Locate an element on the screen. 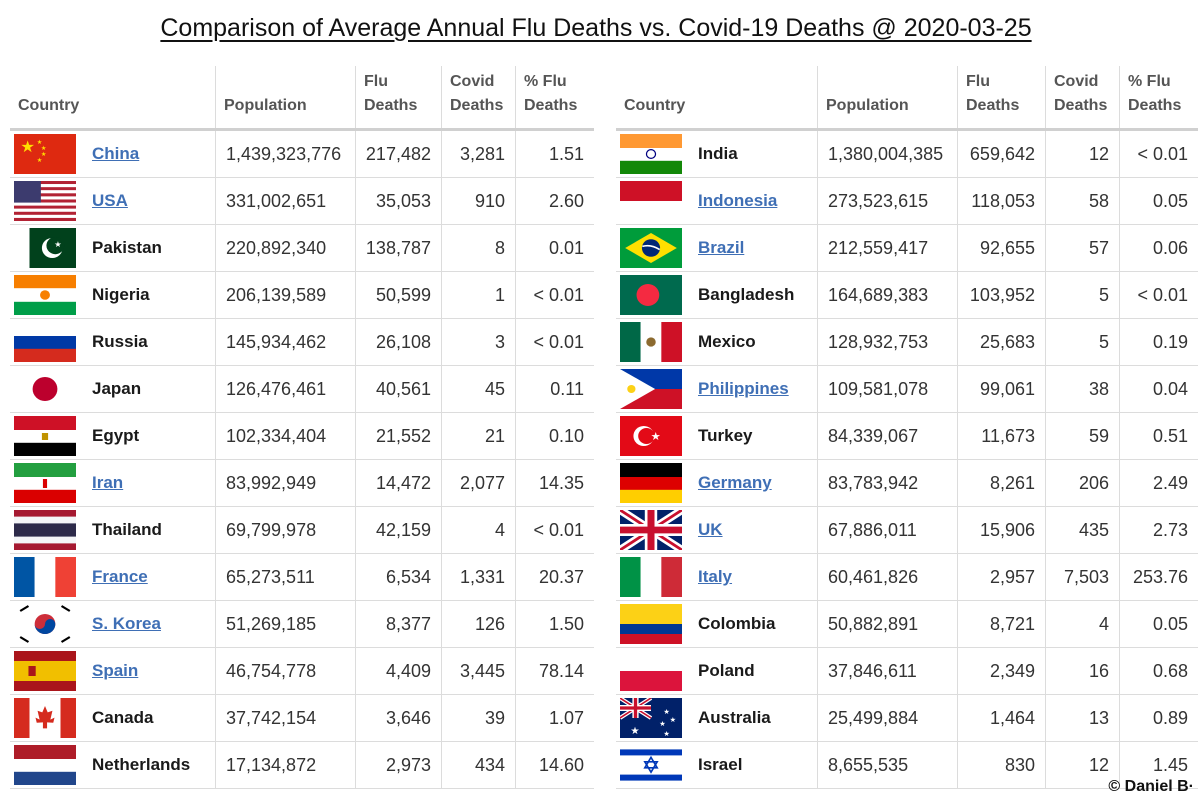 This screenshot has height=804, width=1200. population-cell: 206,139,589 is located at coordinates (286, 295).